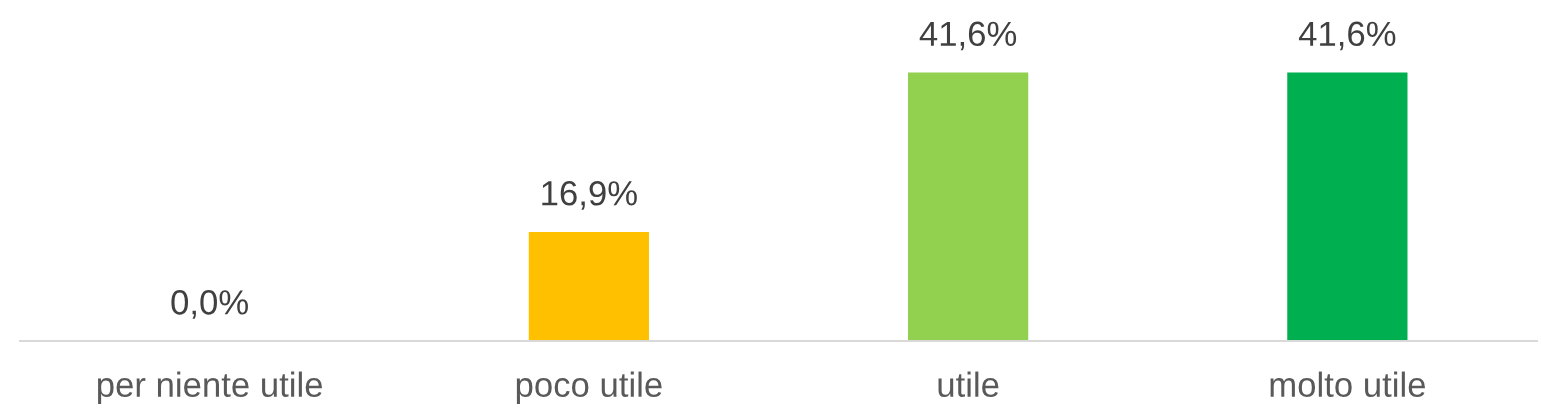 The height and width of the screenshot is (408, 1541). I want to click on data-label: 0,0%, so click(209, 304).